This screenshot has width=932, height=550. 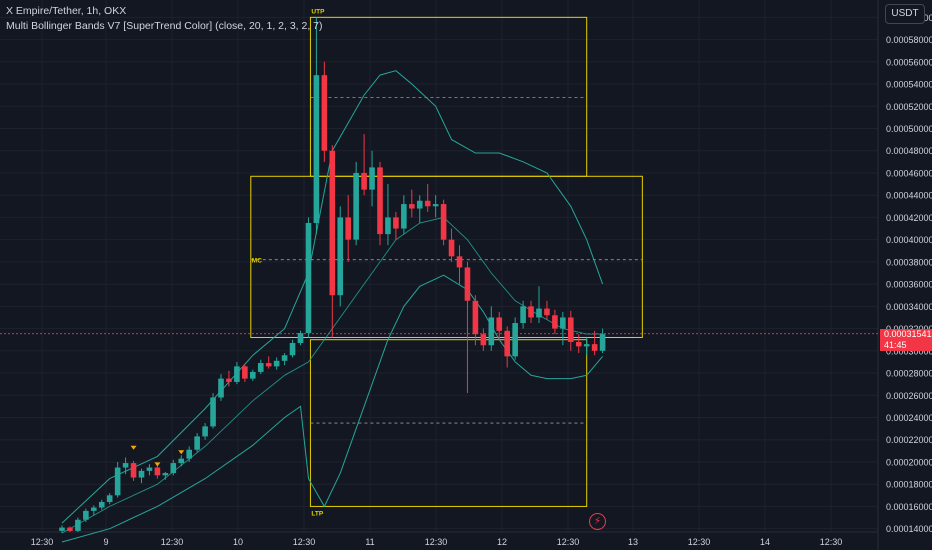 What do you see at coordinates (765, 542) in the screenshot?
I see `x-tick-label: 14` at bounding box center [765, 542].